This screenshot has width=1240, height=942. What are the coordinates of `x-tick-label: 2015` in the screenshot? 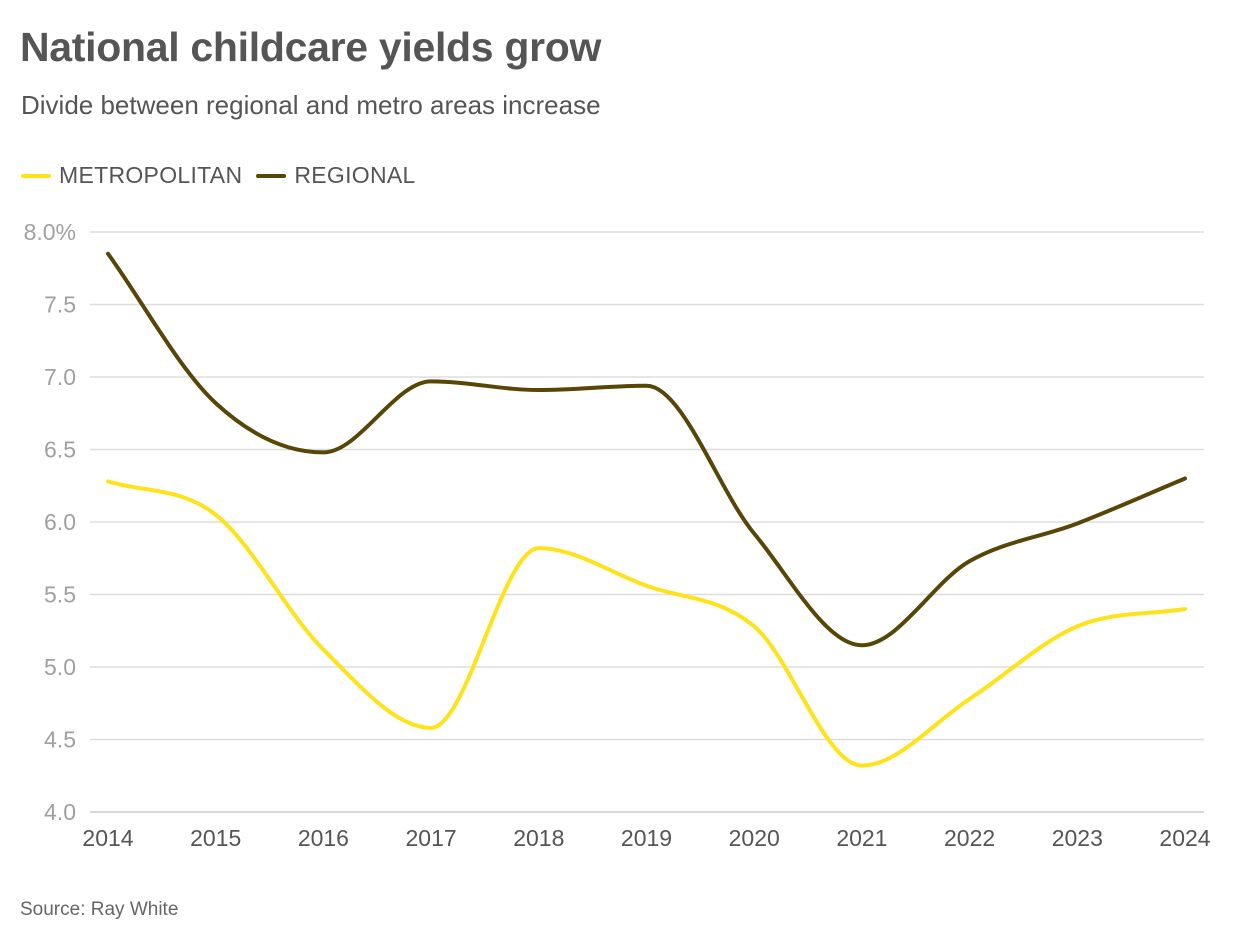 It's located at (215, 838).